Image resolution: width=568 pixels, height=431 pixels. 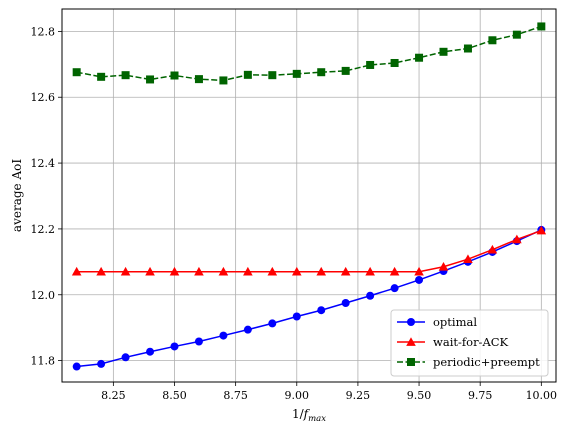 What do you see at coordinates (542, 395) in the screenshot?
I see `x-tick-label: 10.00` at bounding box center [542, 395].